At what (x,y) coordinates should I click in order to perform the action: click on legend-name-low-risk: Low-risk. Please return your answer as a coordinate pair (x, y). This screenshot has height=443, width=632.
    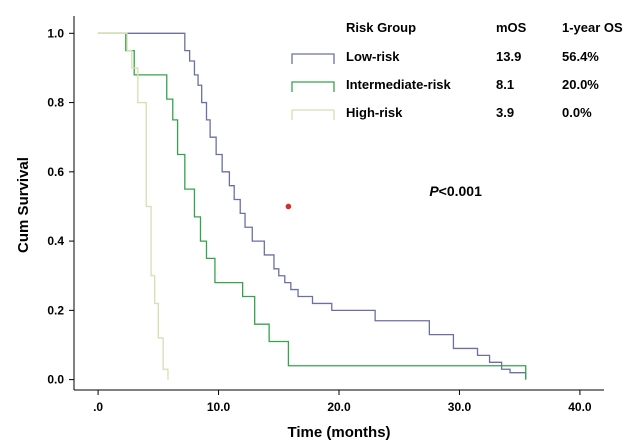
    Looking at the image, I should click on (373, 56).